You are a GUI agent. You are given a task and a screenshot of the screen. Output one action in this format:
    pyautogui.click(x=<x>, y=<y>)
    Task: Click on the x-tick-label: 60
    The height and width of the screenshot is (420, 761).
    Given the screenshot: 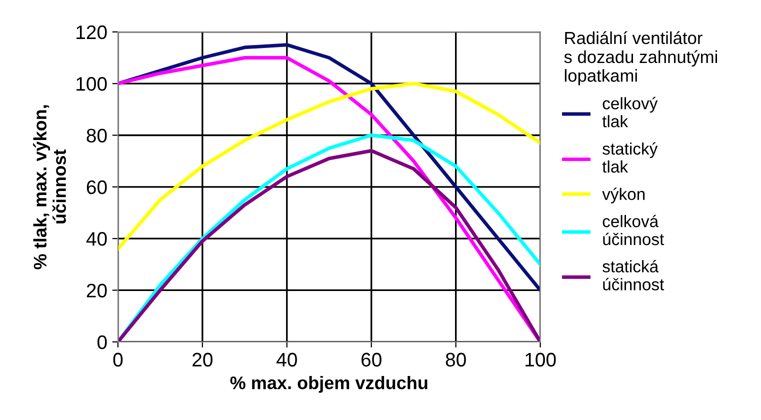 What is the action you would take?
    pyautogui.click(x=372, y=359)
    